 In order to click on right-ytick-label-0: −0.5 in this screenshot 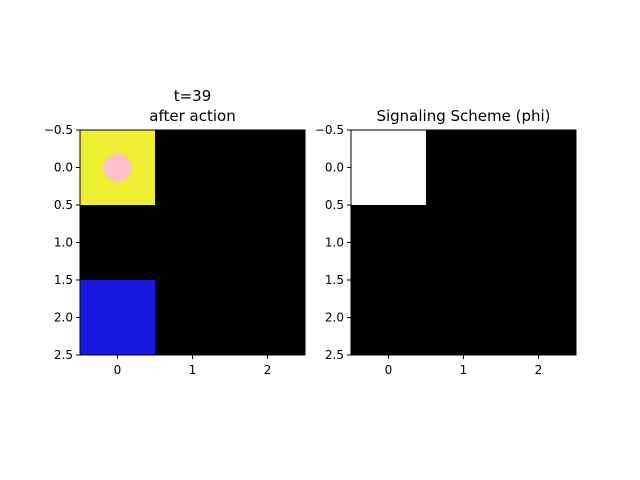, I will do `click(329, 130)`.